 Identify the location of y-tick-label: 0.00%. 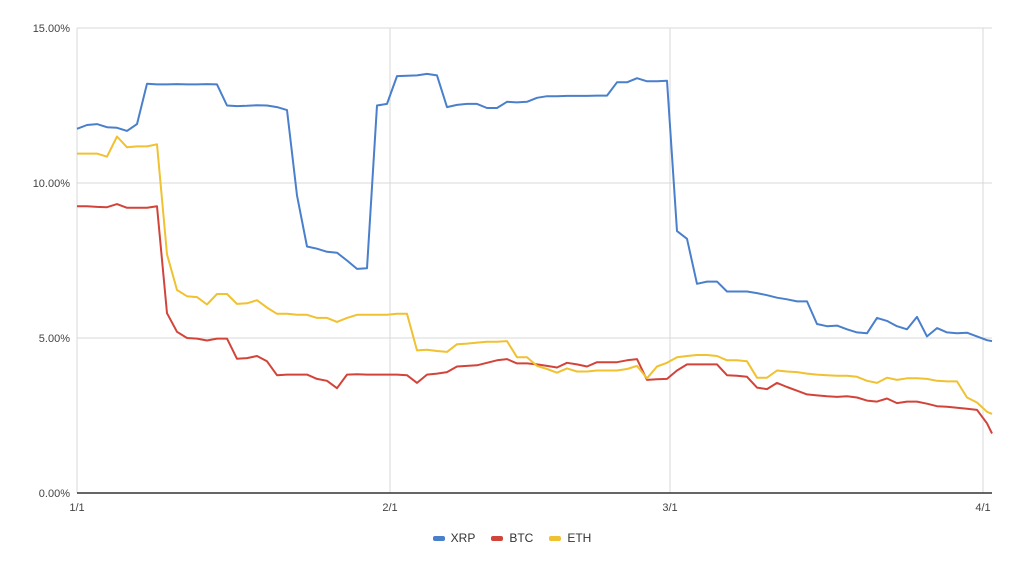
(54, 494).